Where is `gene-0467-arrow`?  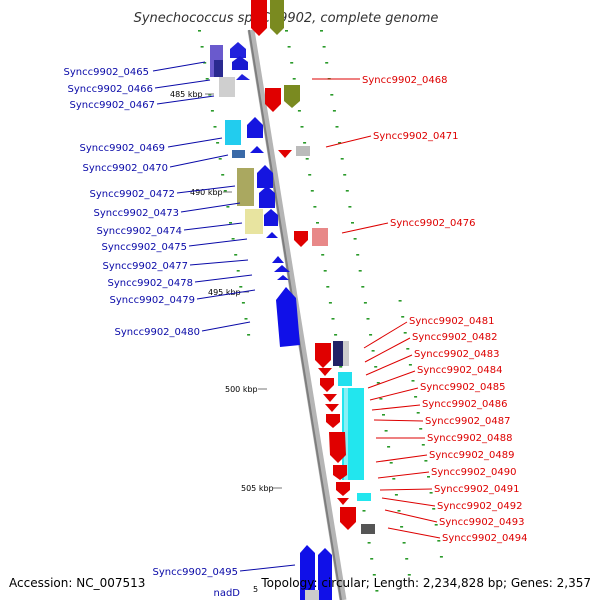
gene-0467-arrow is located at coordinates (243, 77).